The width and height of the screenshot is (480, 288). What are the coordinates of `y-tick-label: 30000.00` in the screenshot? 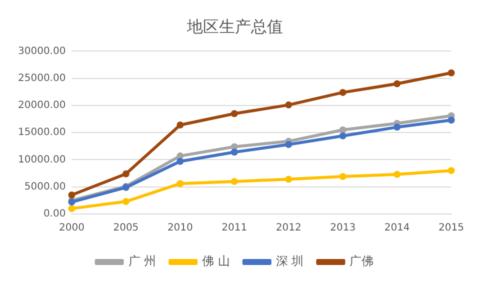 It's located at (42, 51).